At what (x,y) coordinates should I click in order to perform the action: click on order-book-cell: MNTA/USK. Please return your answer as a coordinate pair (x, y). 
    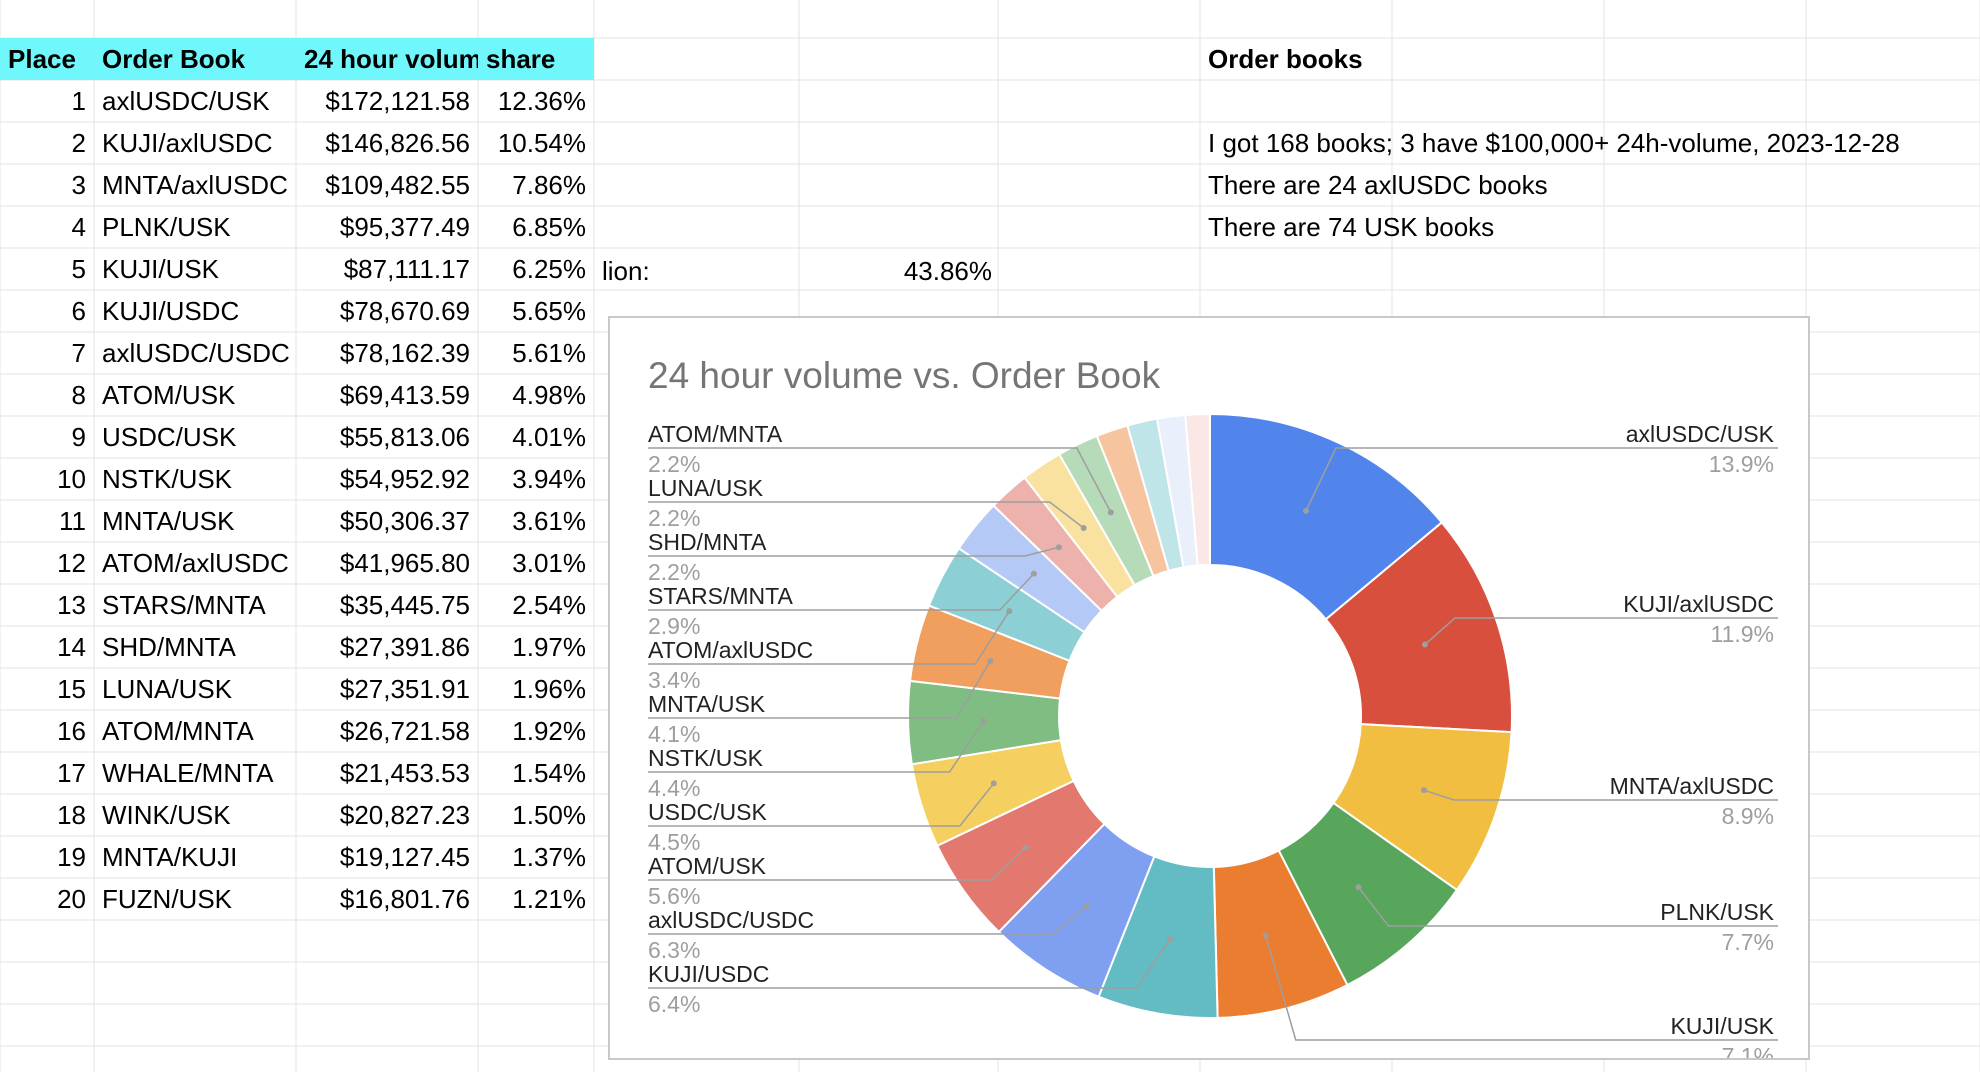
    Looking at the image, I should click on (168, 521).